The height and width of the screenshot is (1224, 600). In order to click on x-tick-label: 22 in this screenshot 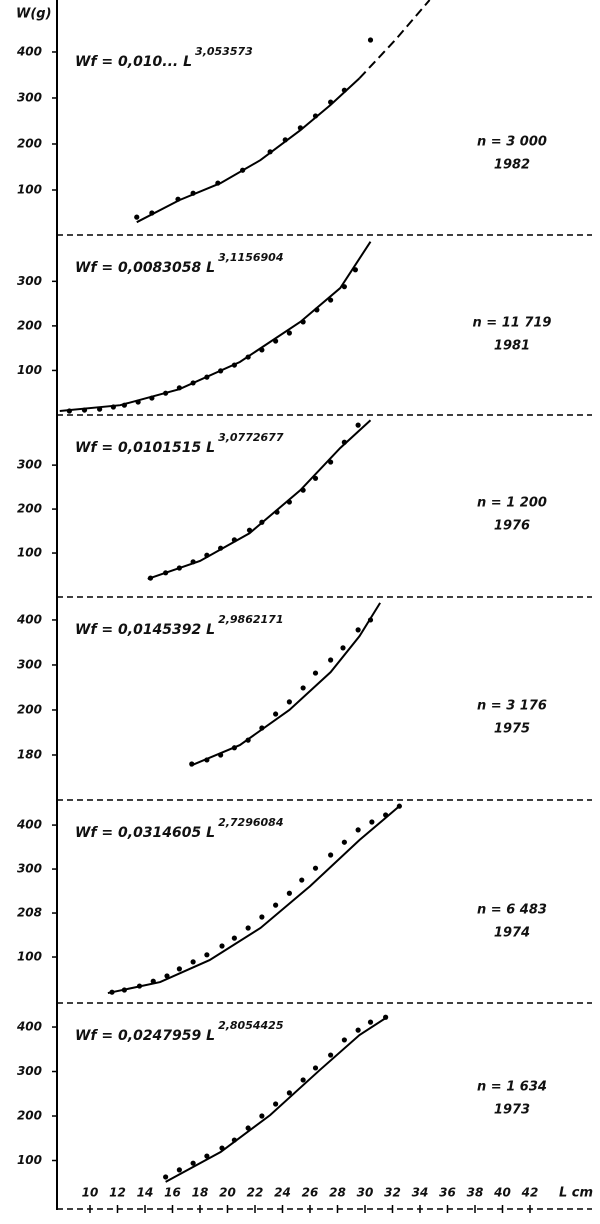, I will do `click(255, 1193)`.